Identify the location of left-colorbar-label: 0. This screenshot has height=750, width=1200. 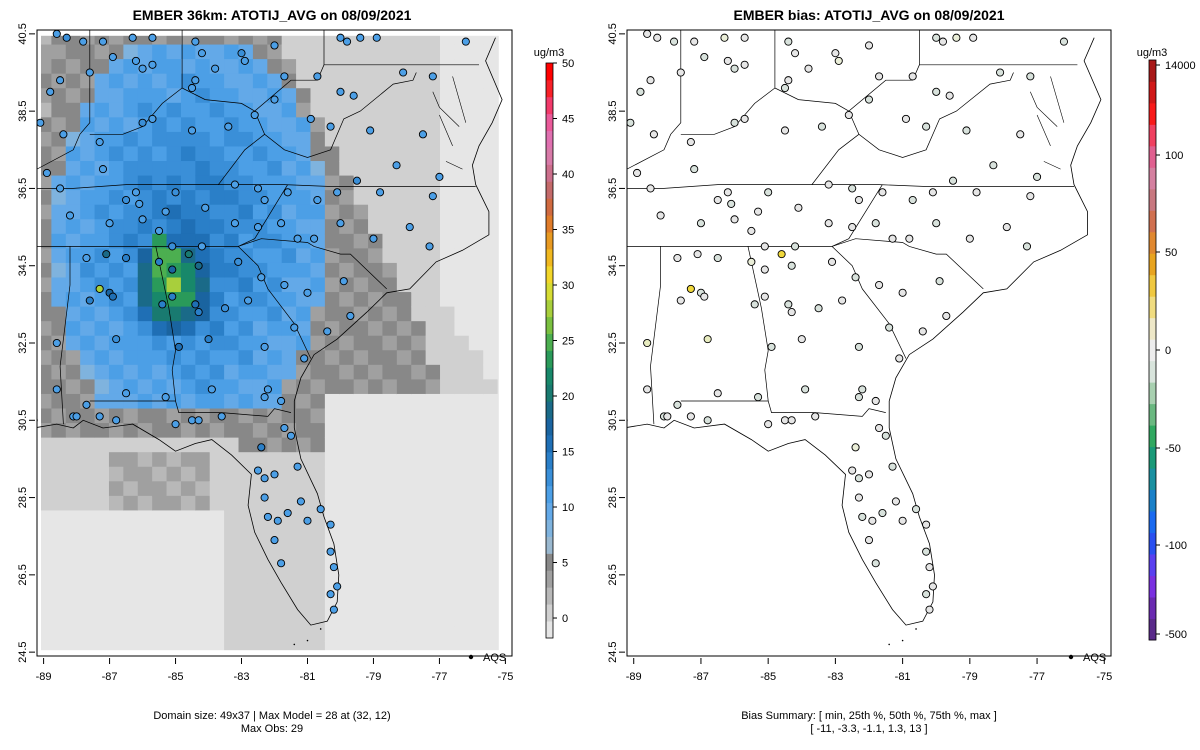
(565, 619).